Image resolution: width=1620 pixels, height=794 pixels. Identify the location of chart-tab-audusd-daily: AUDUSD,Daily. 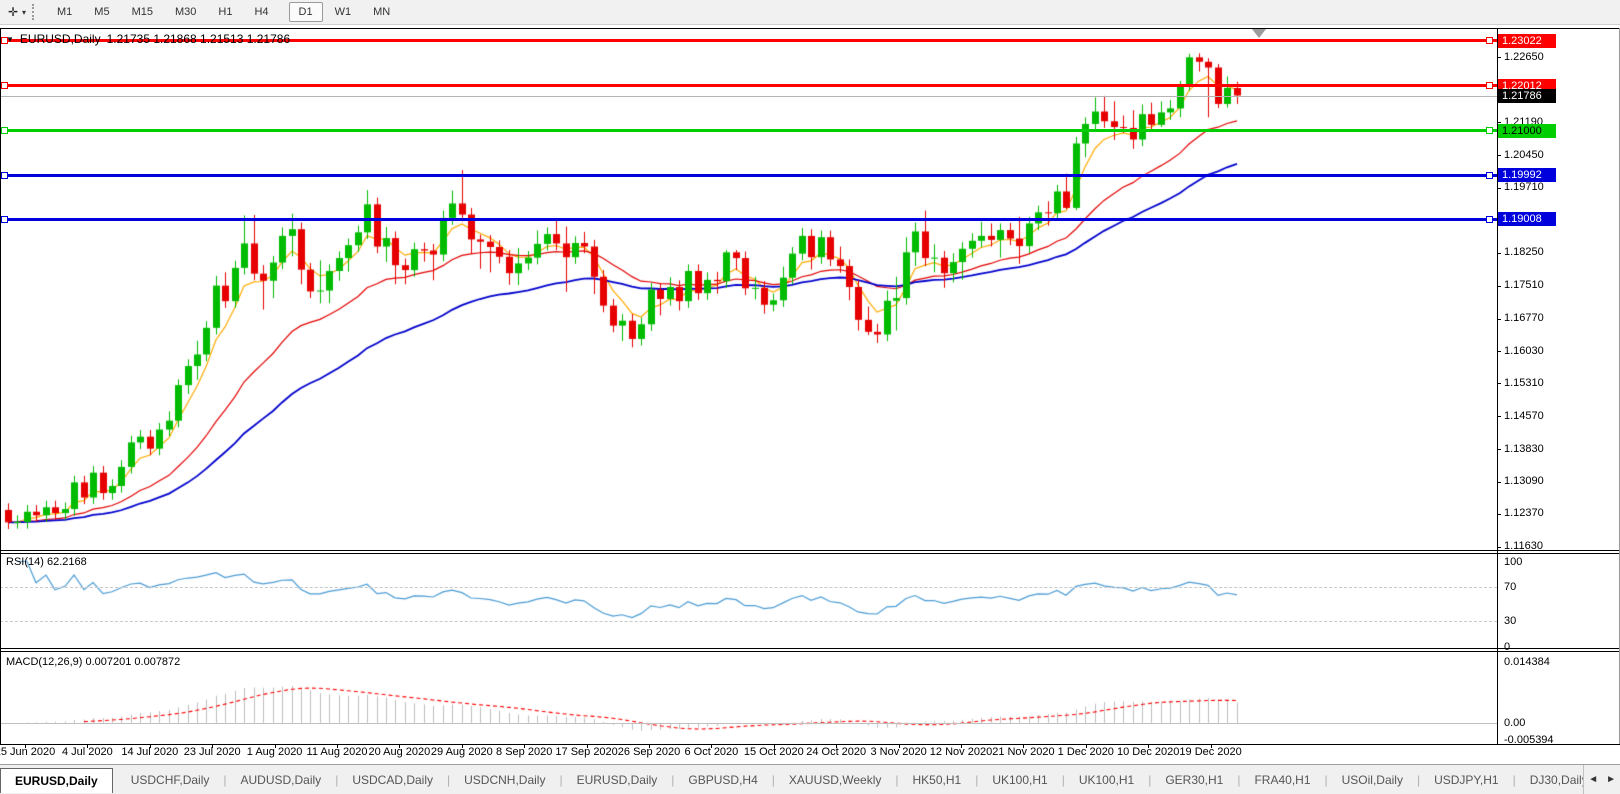
(281, 780).